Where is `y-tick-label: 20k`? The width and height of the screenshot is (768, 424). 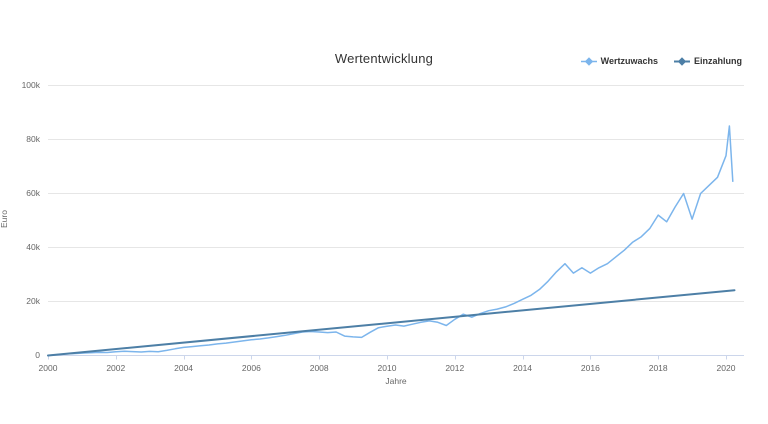 y-tick-label: 20k is located at coordinates (33, 301).